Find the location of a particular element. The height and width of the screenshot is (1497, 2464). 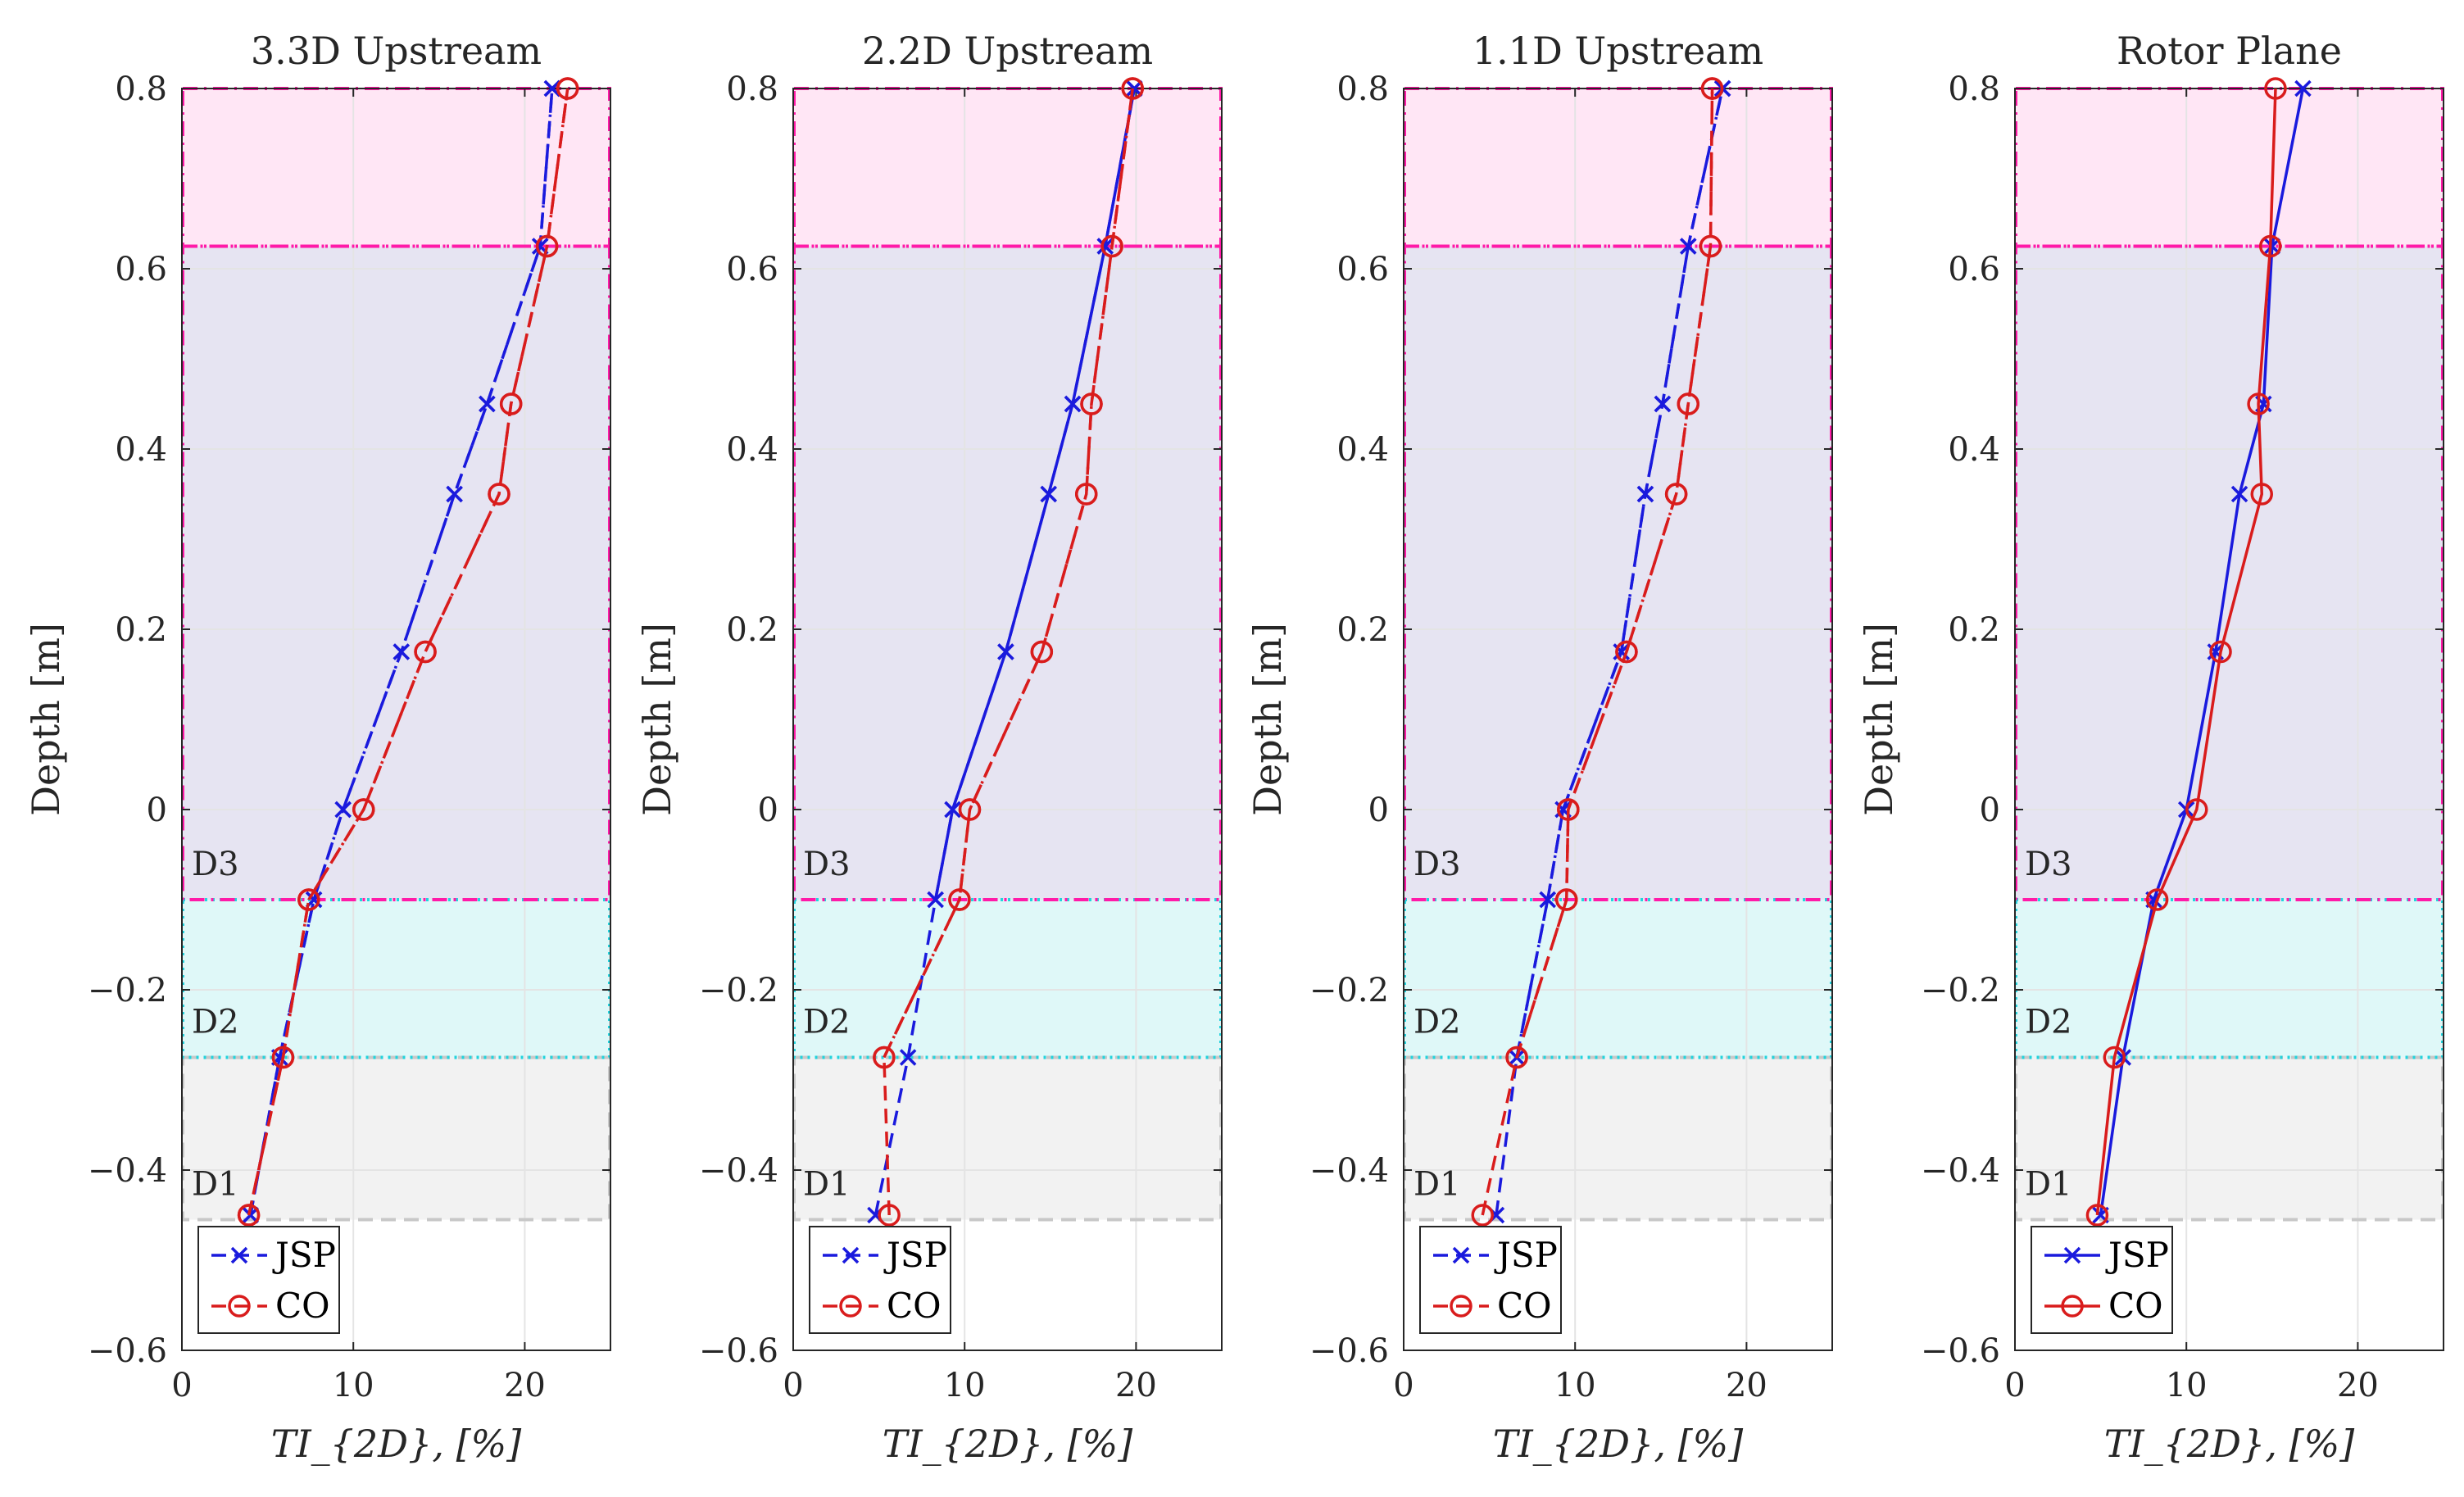

chart-title: 2.2D Upstream is located at coordinates (1007, 51).